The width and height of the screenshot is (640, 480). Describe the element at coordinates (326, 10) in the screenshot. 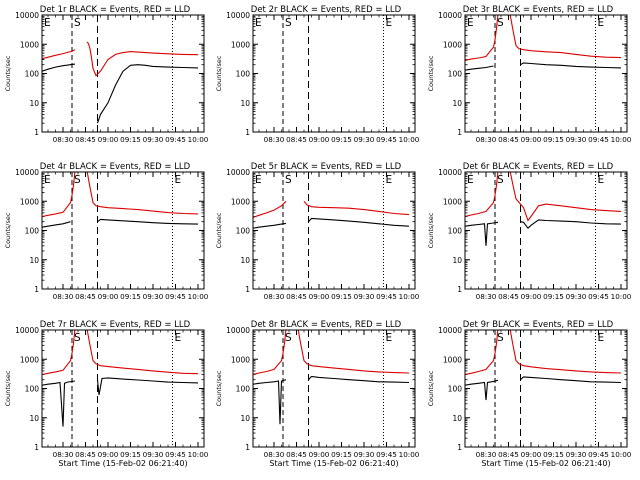

I see `panel-title: Det 2r BLACK = Events, RED = LLD` at that location.